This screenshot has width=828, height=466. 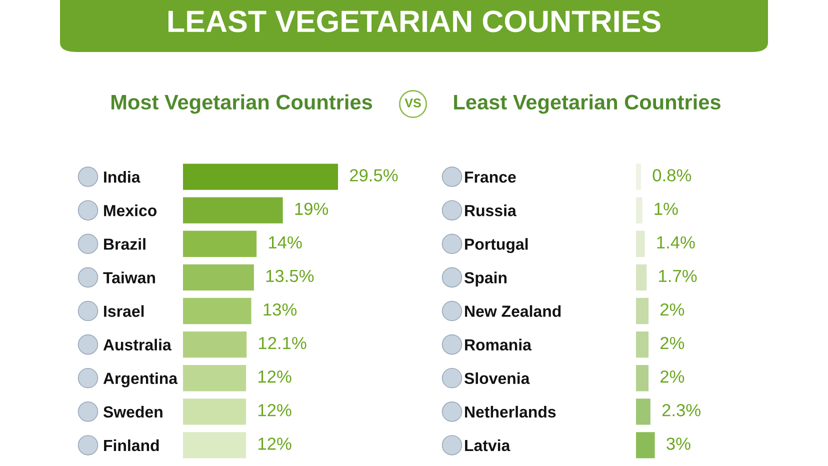 What do you see at coordinates (129, 278) in the screenshot?
I see `y-tick-label: Taiwan` at bounding box center [129, 278].